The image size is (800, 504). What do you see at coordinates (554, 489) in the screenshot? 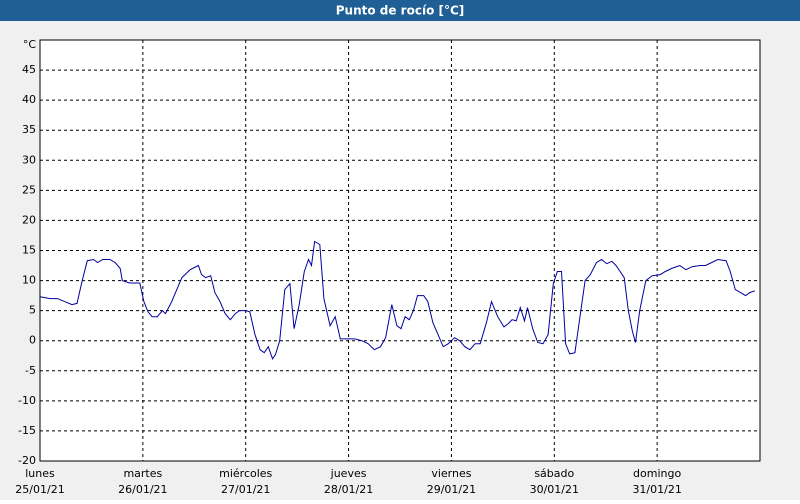
I see `x-tick-date: 30/01/21` at bounding box center [554, 489].